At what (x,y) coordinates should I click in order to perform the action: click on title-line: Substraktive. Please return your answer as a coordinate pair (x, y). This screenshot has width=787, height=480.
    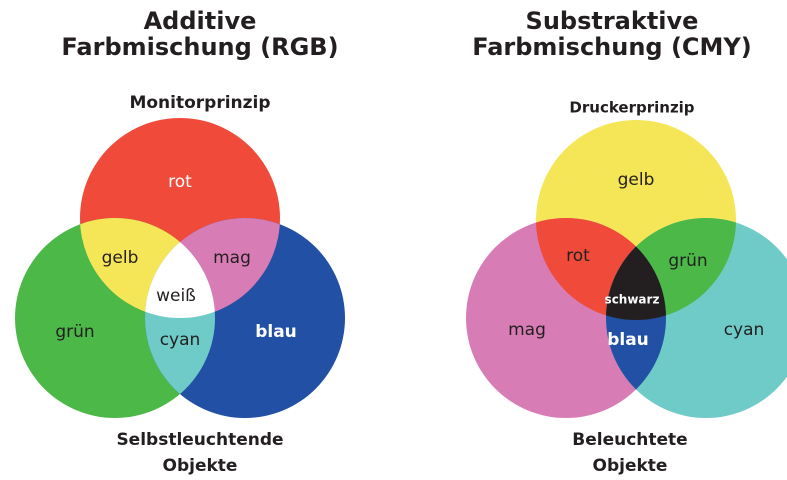
    Looking at the image, I should click on (612, 21).